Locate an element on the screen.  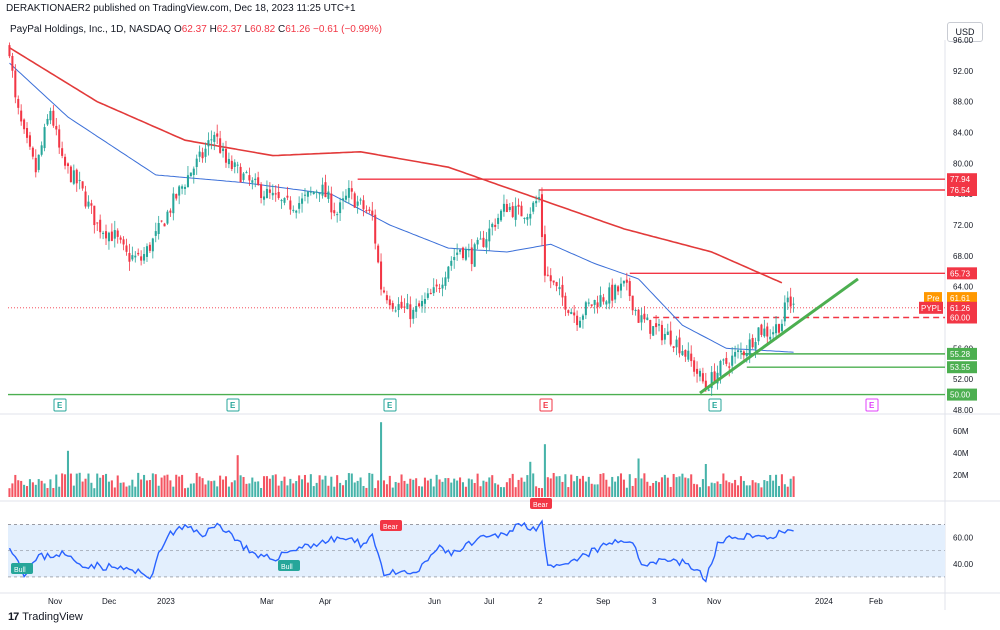
price-tick-label: 68.00 is located at coordinates (963, 256).